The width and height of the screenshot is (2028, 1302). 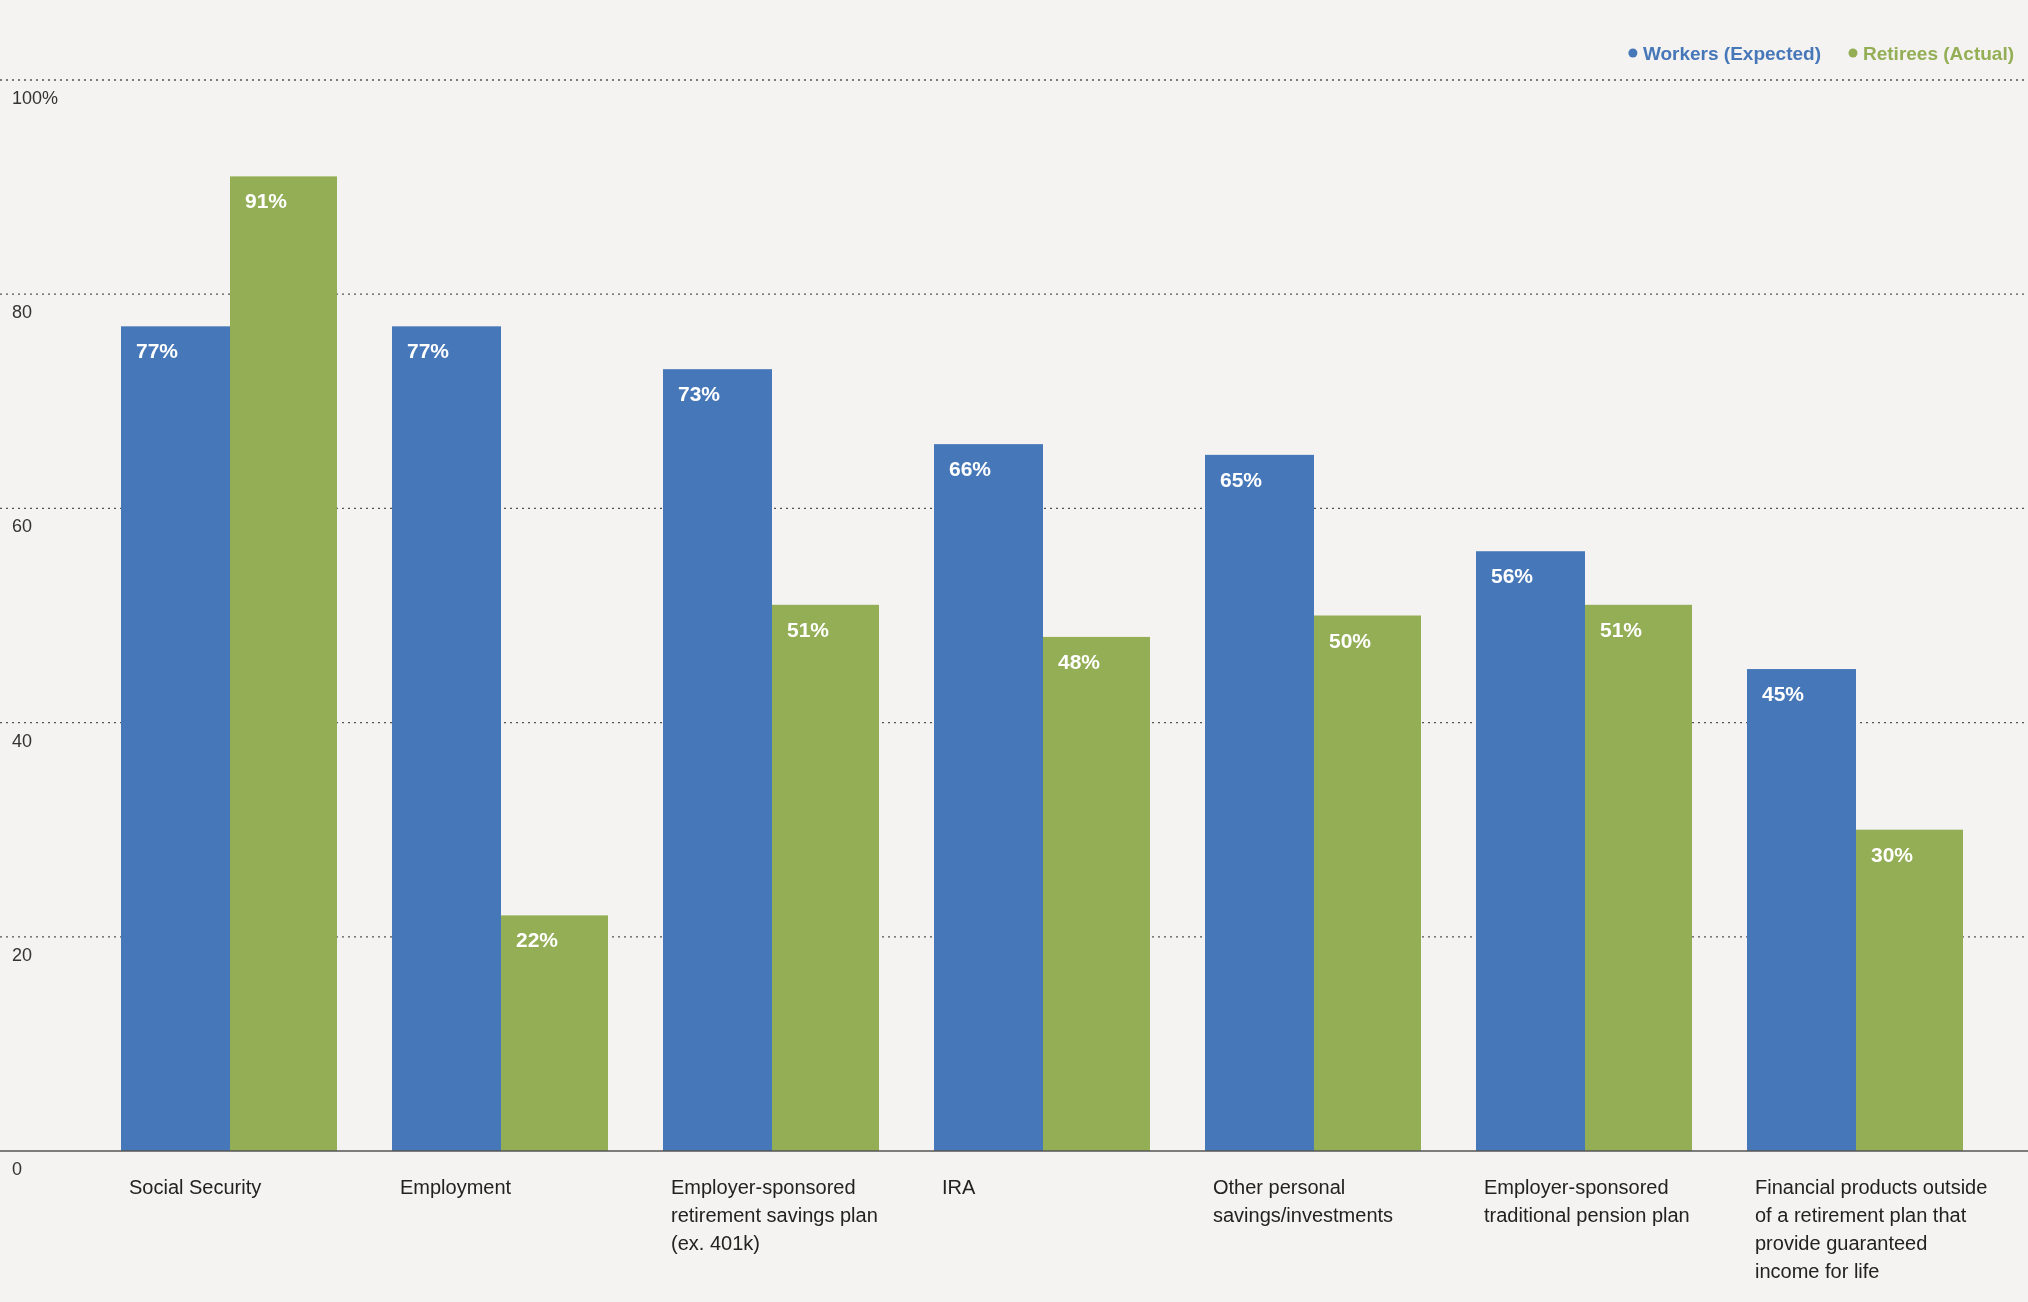 I want to click on data-label: 56%, so click(x=1512, y=576).